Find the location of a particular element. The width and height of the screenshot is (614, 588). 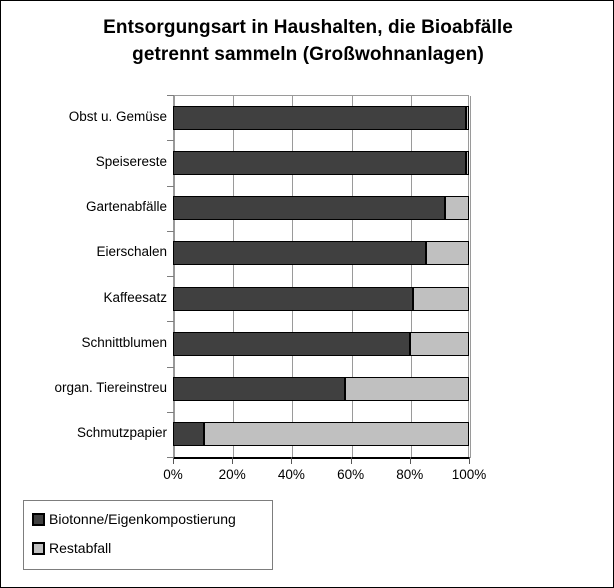

legend-item-restabfall: Restabfall is located at coordinates (71, 548).